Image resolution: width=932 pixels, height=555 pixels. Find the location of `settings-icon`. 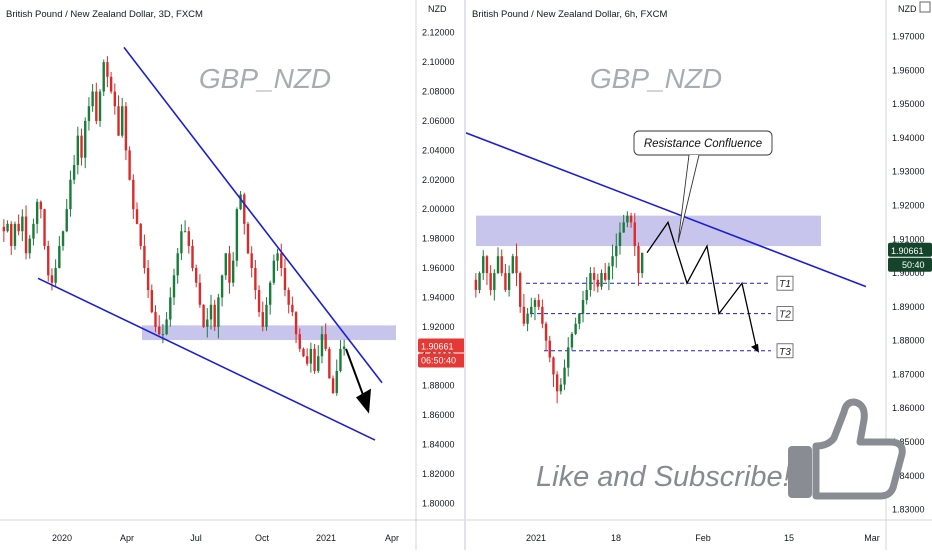

settings-icon is located at coordinates (925, 7).